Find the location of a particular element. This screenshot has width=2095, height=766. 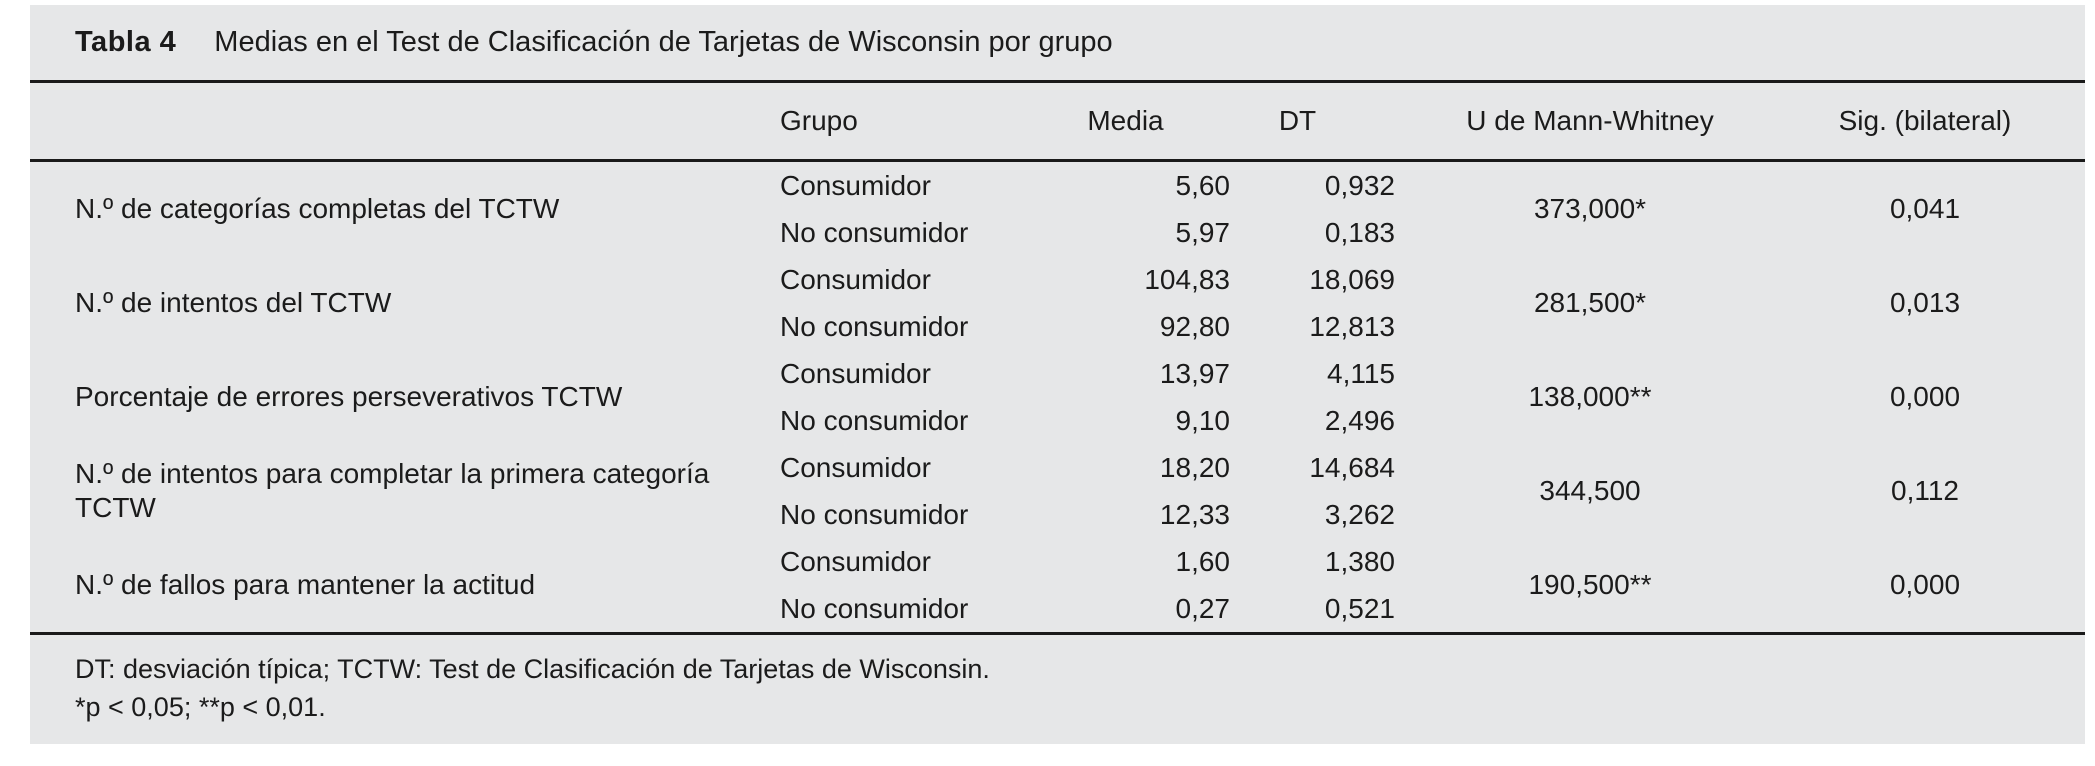

u-value: 138,000** is located at coordinates (1590, 396).